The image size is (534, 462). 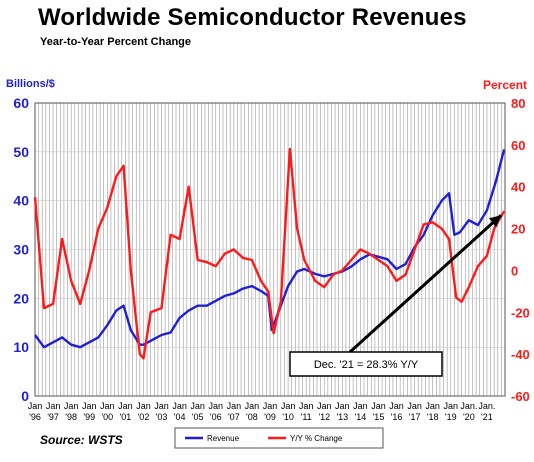 What do you see at coordinates (415, 417) in the screenshot?
I see `x-tick-label-year: '17` at bounding box center [415, 417].